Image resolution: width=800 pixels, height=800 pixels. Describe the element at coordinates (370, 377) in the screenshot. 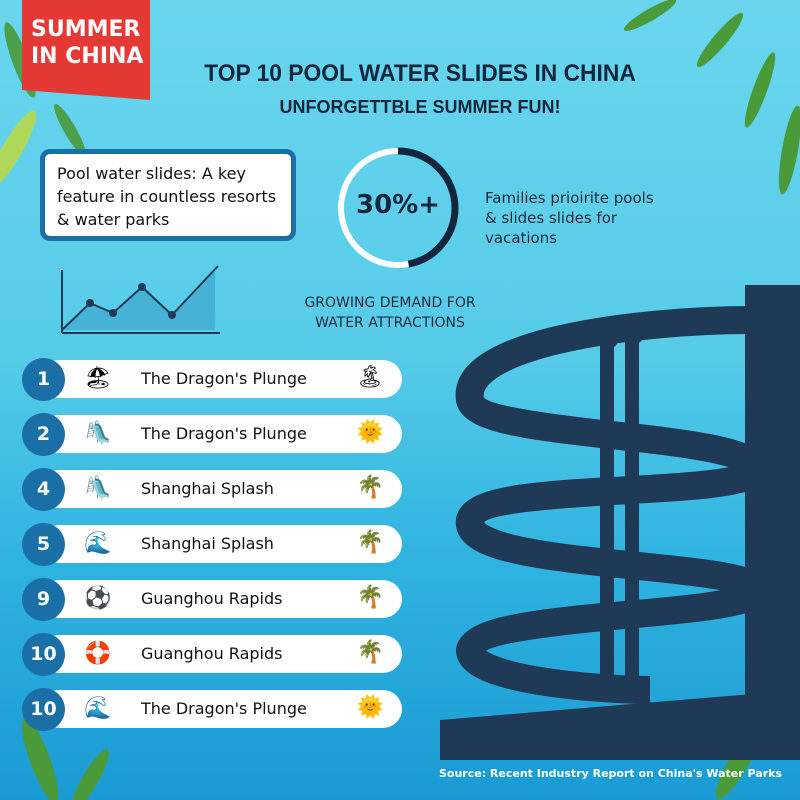

I see `palm-island-icon: 🏝` at that location.